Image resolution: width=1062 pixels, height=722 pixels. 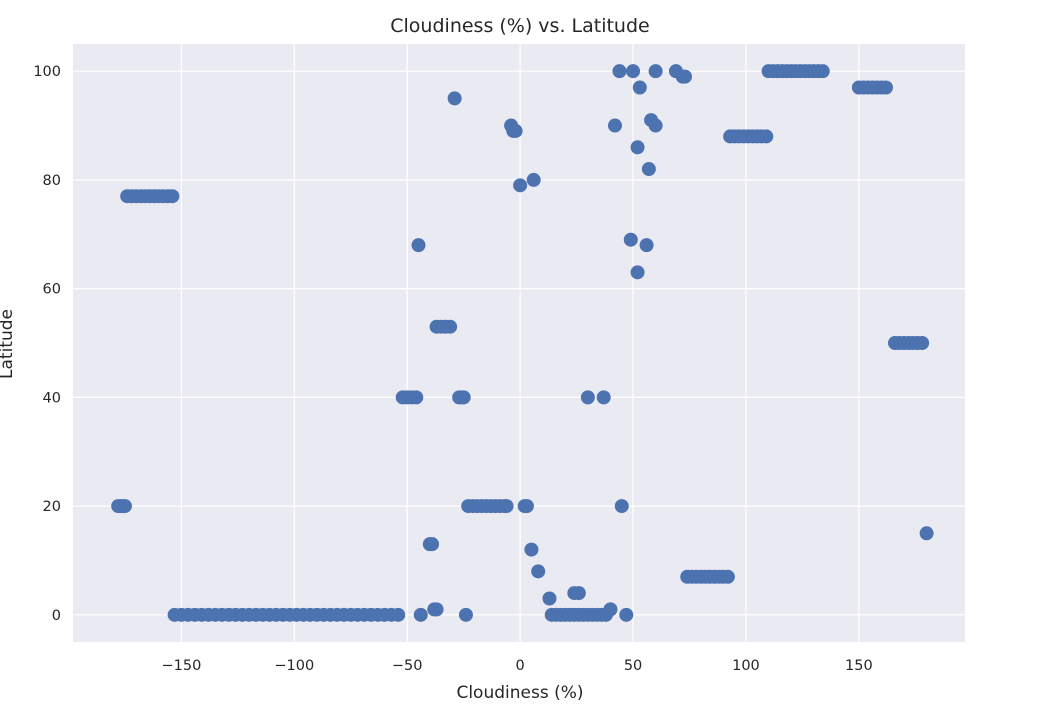 I want to click on x-tick-labels: −150 −100 −50 0 50 100 150, so click(x=516, y=666).